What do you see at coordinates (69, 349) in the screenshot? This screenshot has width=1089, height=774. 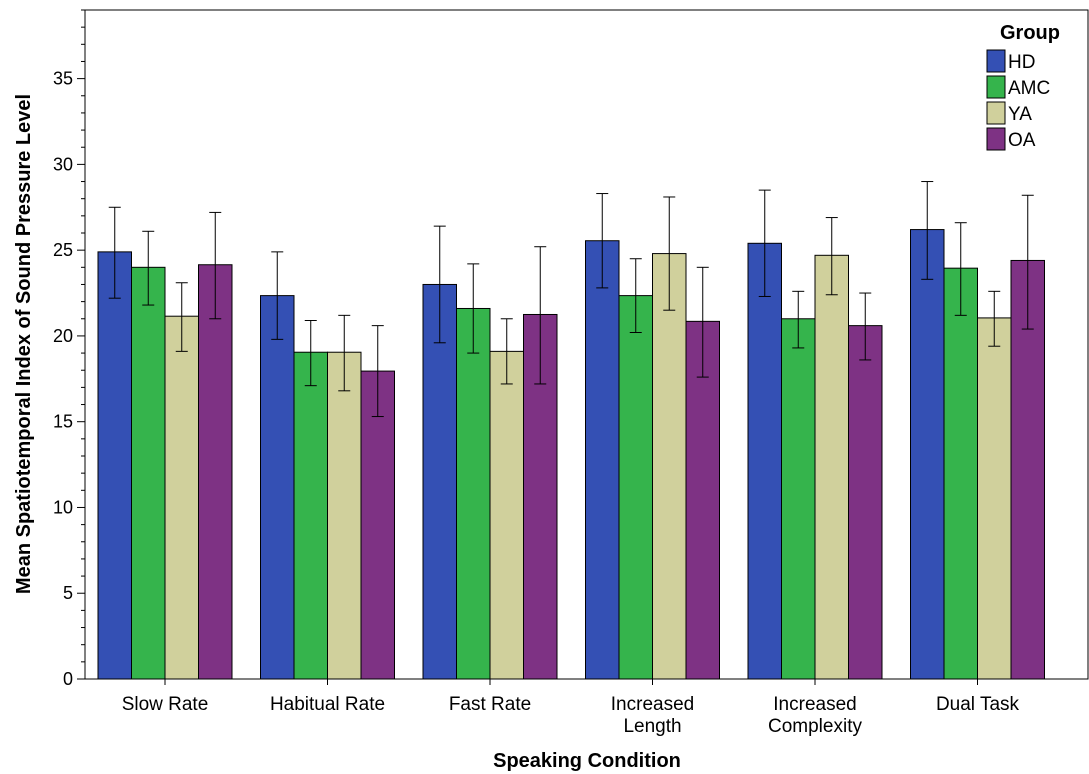 I see `y-axis: 0 5 10 15 20 25 30 35` at bounding box center [69, 349].